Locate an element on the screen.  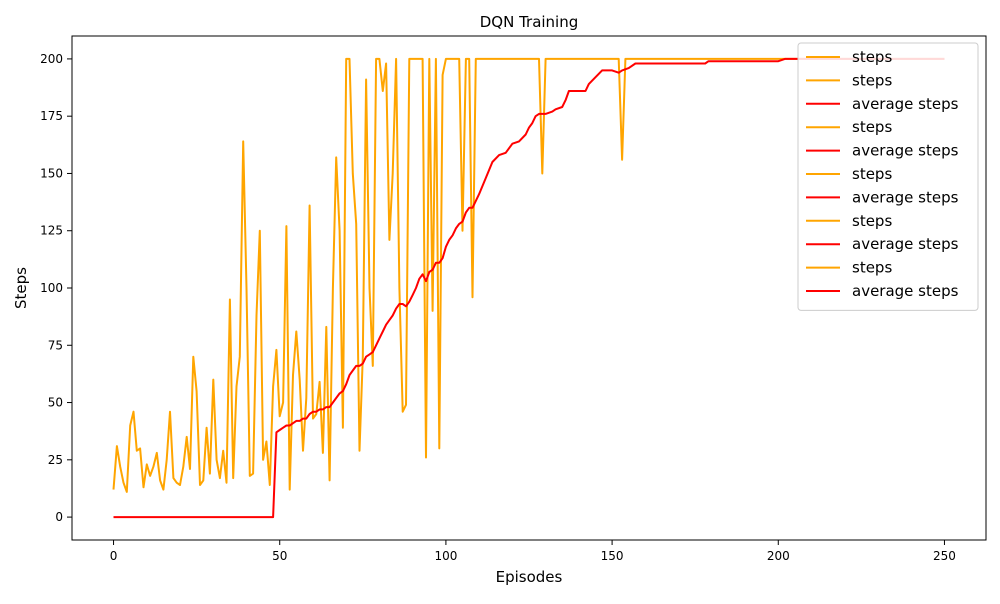
y-tick-label: 200 is located at coordinates (51, 59).